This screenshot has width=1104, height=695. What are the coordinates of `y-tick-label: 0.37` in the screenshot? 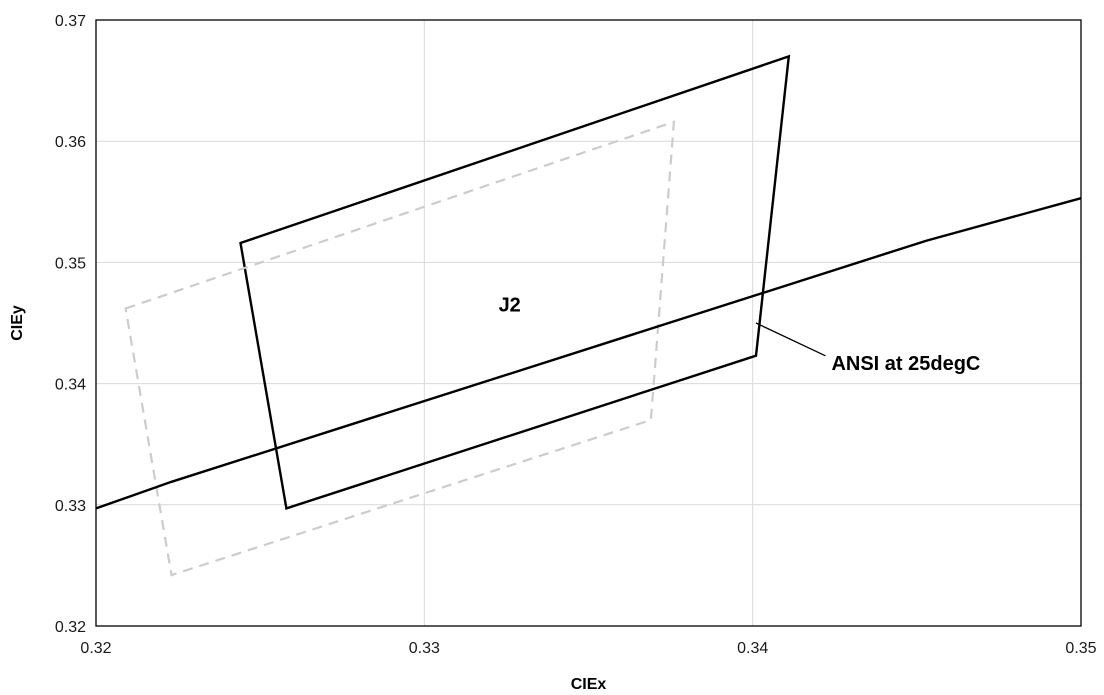 It's located at (70, 21).